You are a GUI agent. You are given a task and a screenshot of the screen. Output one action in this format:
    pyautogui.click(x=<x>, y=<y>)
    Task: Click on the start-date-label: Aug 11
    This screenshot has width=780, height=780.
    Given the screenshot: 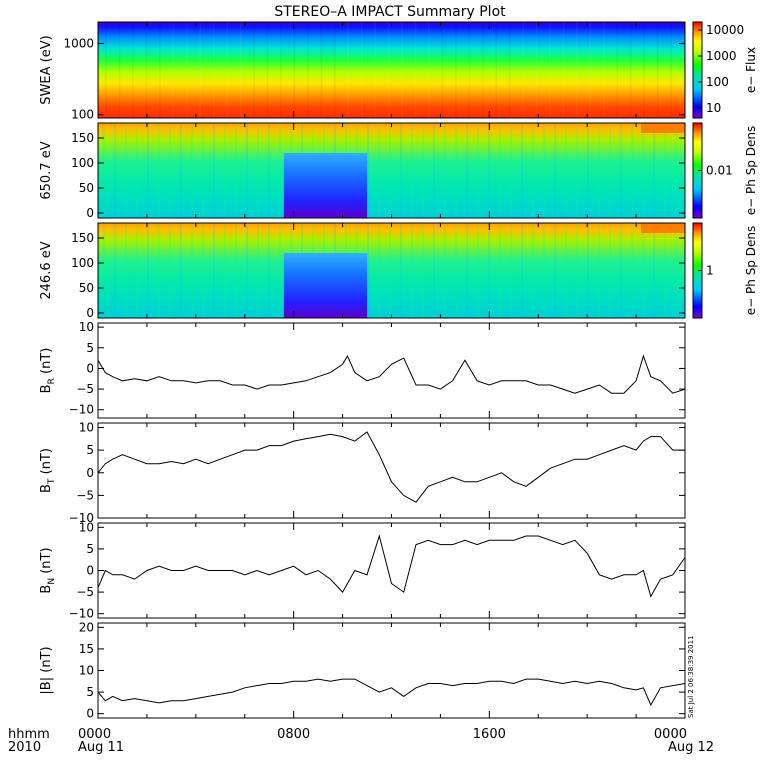 What is the action you would take?
    pyautogui.click(x=101, y=747)
    